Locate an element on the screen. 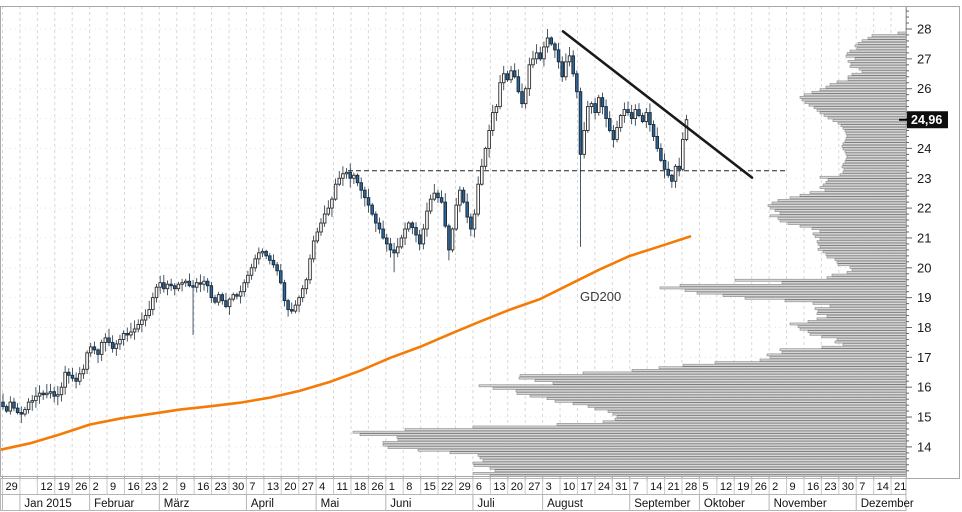 The width and height of the screenshot is (962, 512). month-label: Oktober is located at coordinates (724, 504).